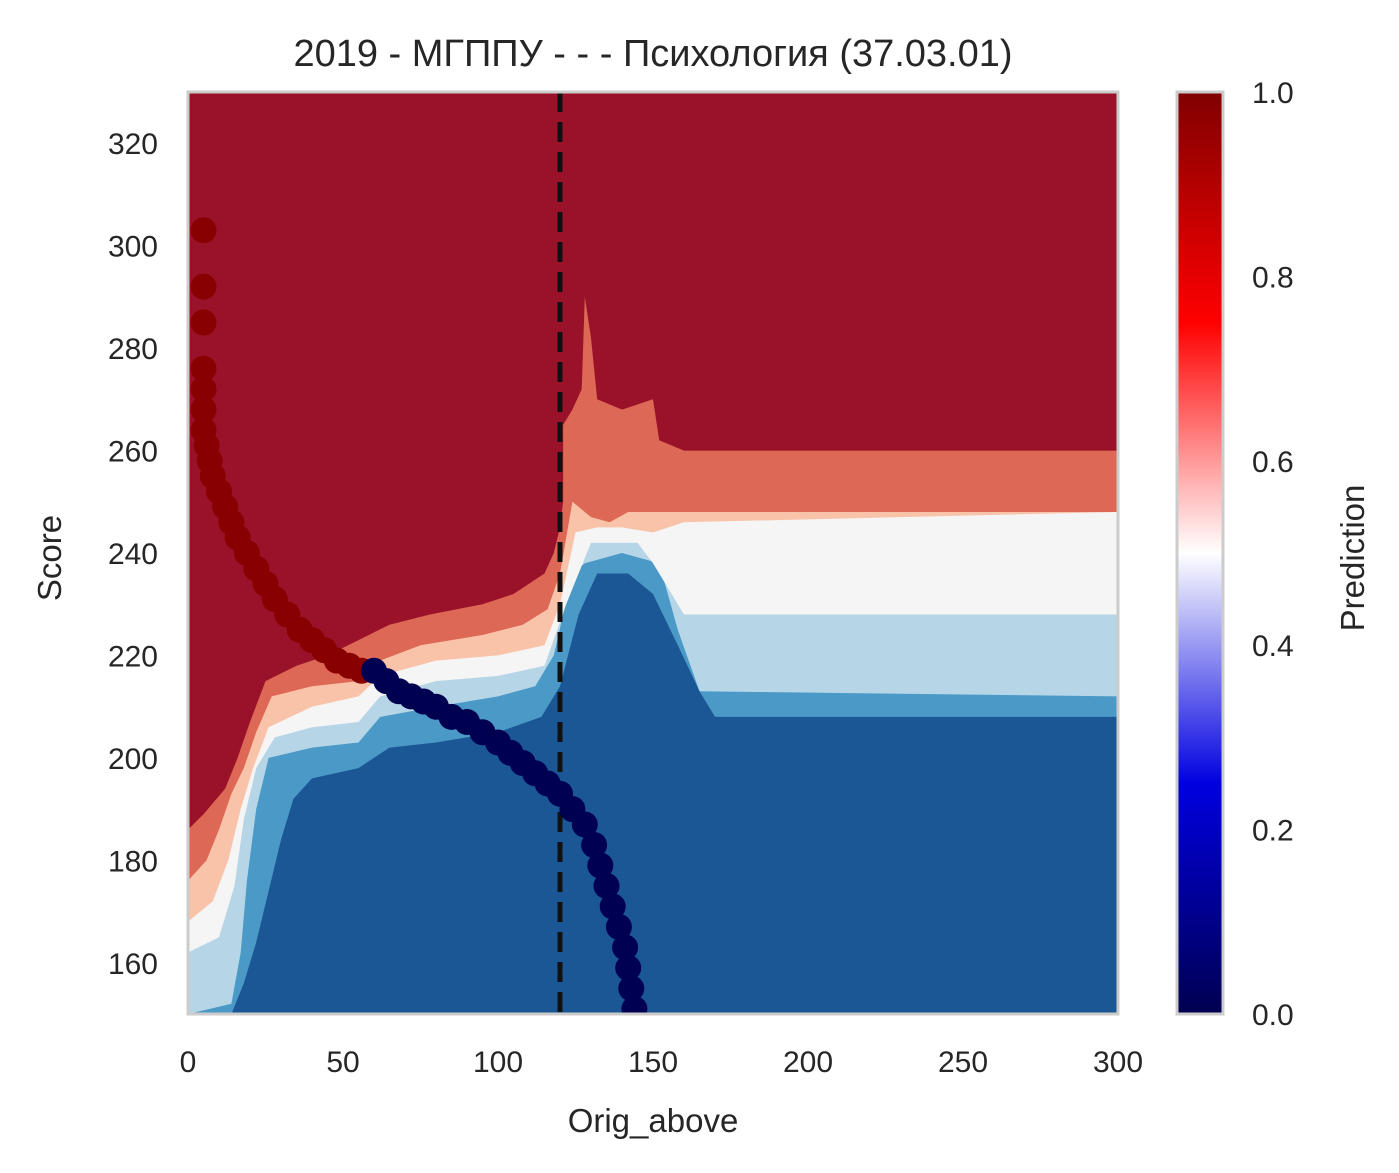 The height and width of the screenshot is (1173, 1399). I want to click on y-tick-label: 320, so click(133, 144).